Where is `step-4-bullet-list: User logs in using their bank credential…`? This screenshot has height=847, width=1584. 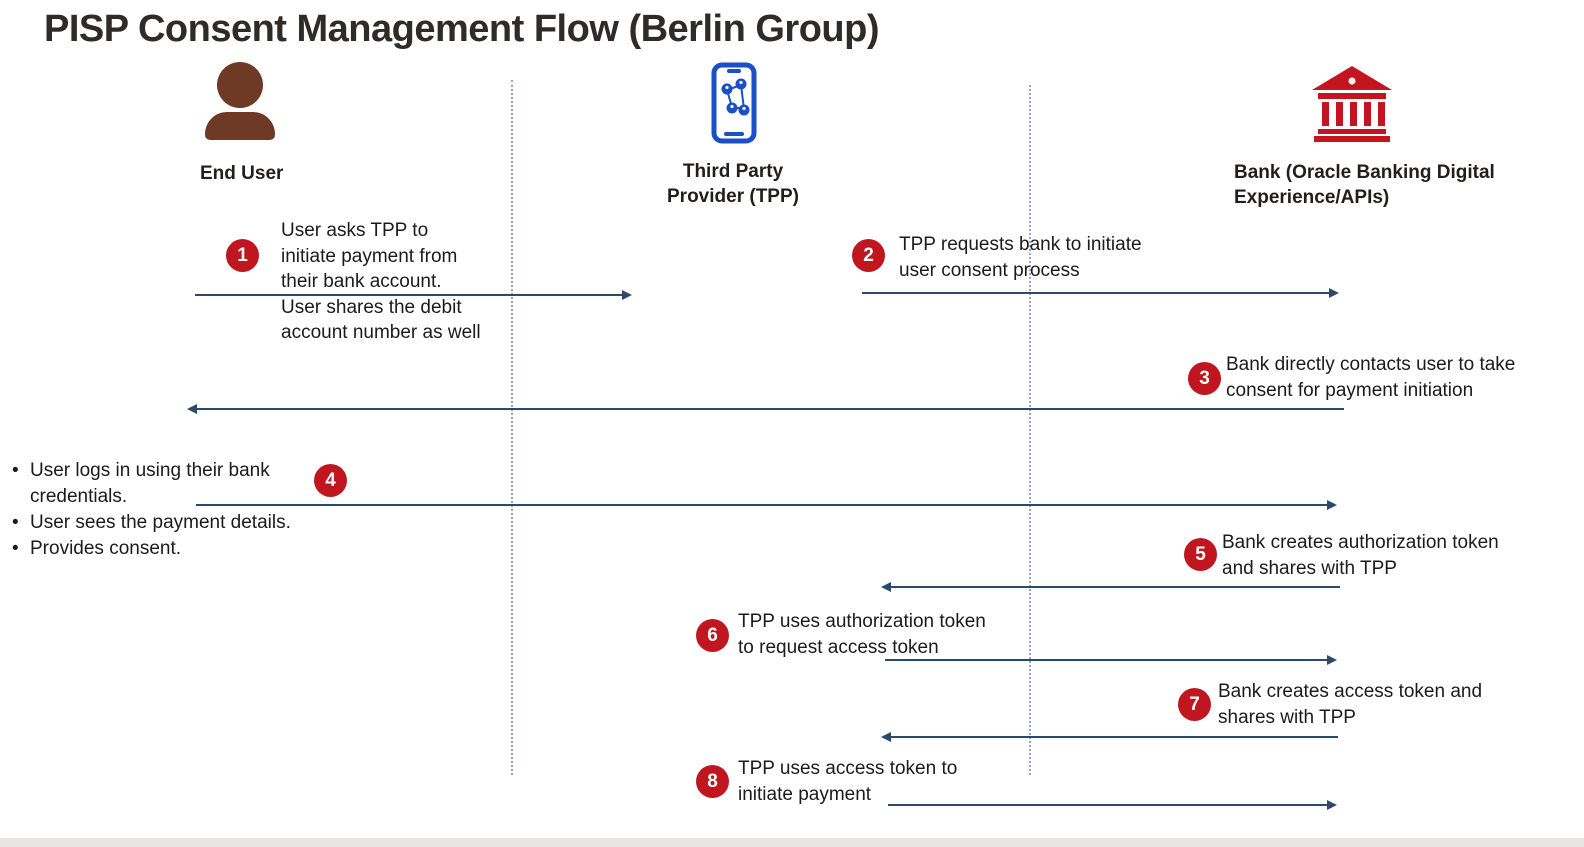
step-4-bullet-list: User logs in using their bank credential… is located at coordinates (164, 510).